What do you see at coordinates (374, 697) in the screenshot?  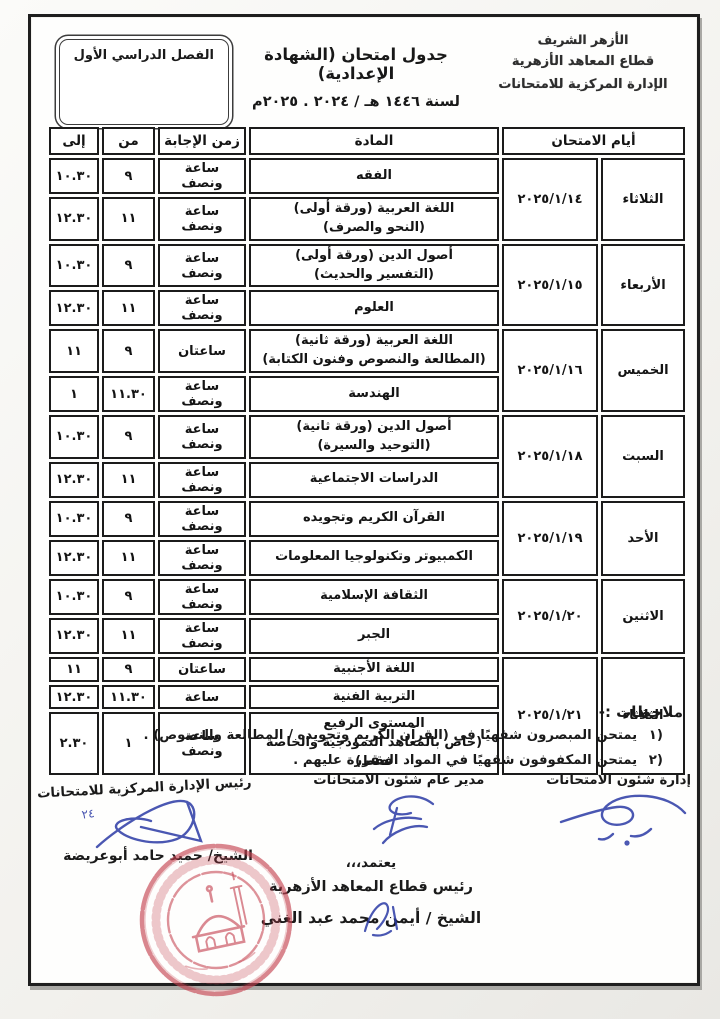 I see `subject-cell: التربية الفنية` at bounding box center [374, 697].